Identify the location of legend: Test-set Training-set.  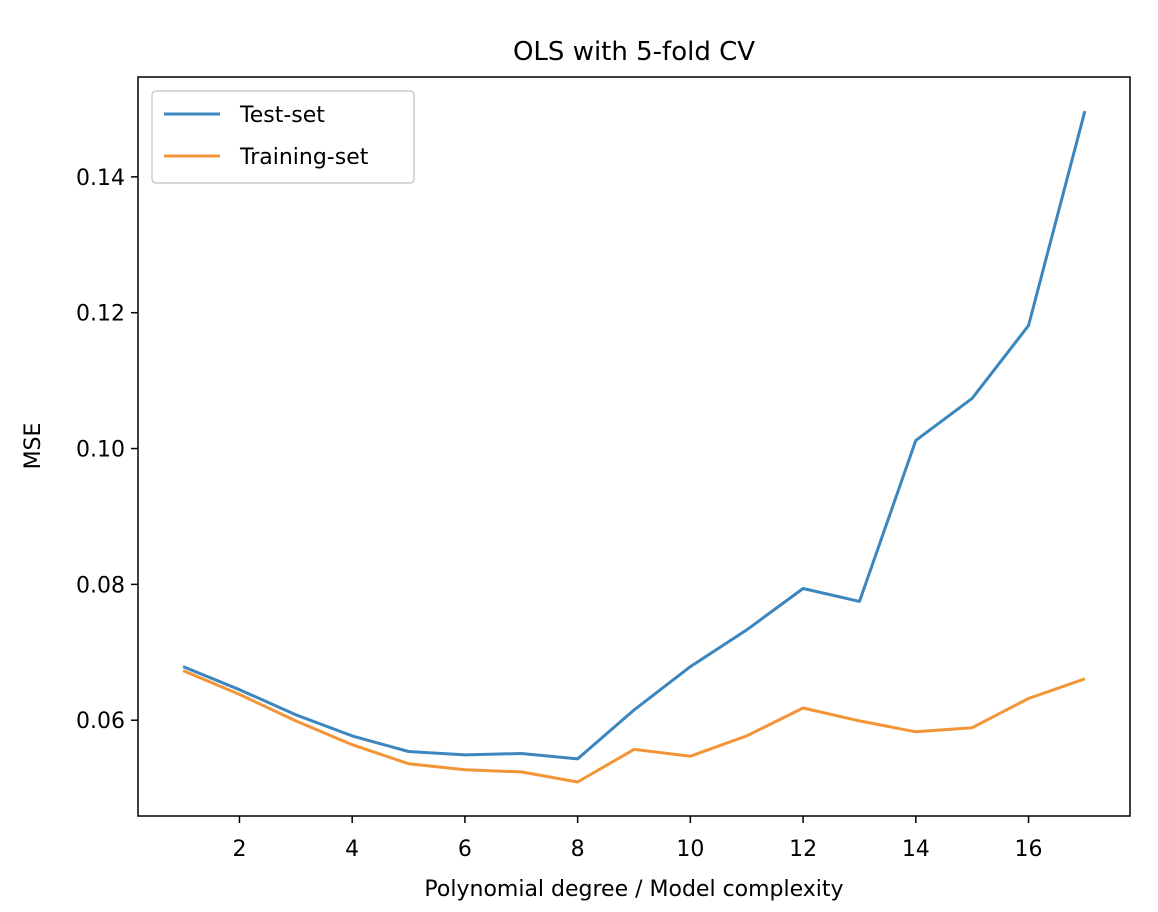
(283, 137).